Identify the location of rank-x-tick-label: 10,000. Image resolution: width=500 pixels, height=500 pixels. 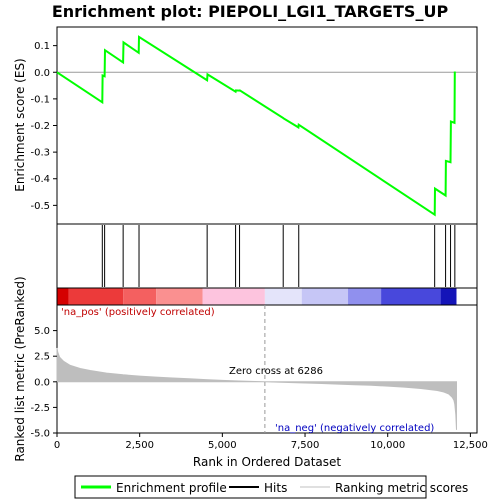
(387, 445).